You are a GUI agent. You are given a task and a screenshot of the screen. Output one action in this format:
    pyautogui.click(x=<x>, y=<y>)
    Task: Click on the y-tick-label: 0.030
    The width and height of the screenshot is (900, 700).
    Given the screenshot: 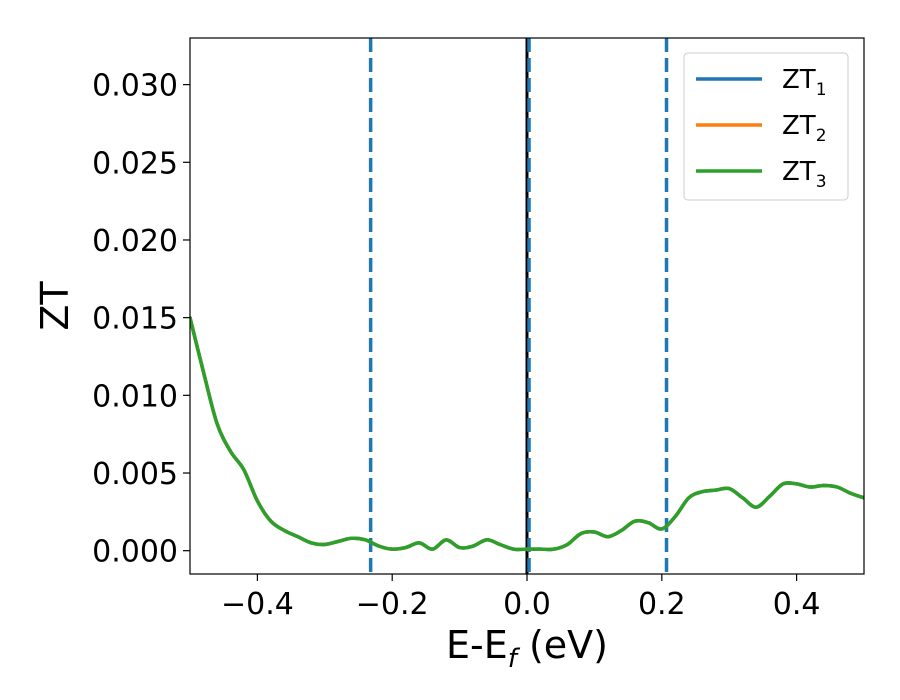 What is the action you would take?
    pyautogui.click(x=135, y=86)
    